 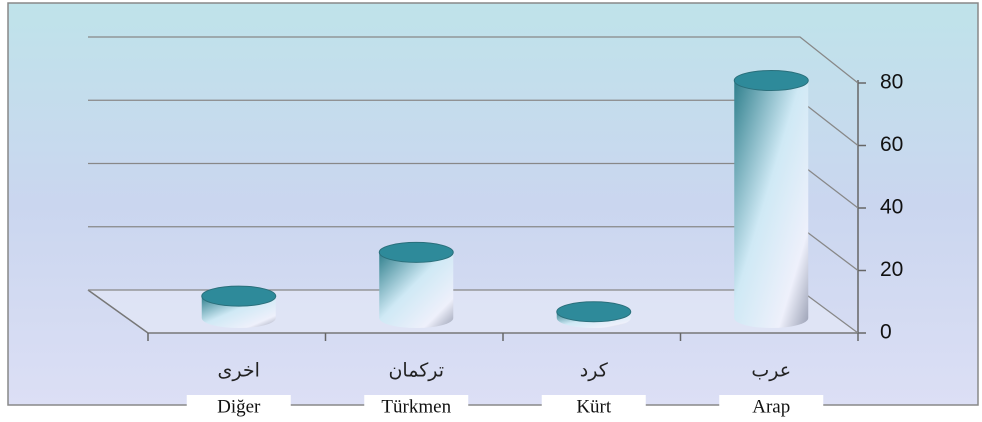 I want to click on grid-line, so click(x=473, y=60).